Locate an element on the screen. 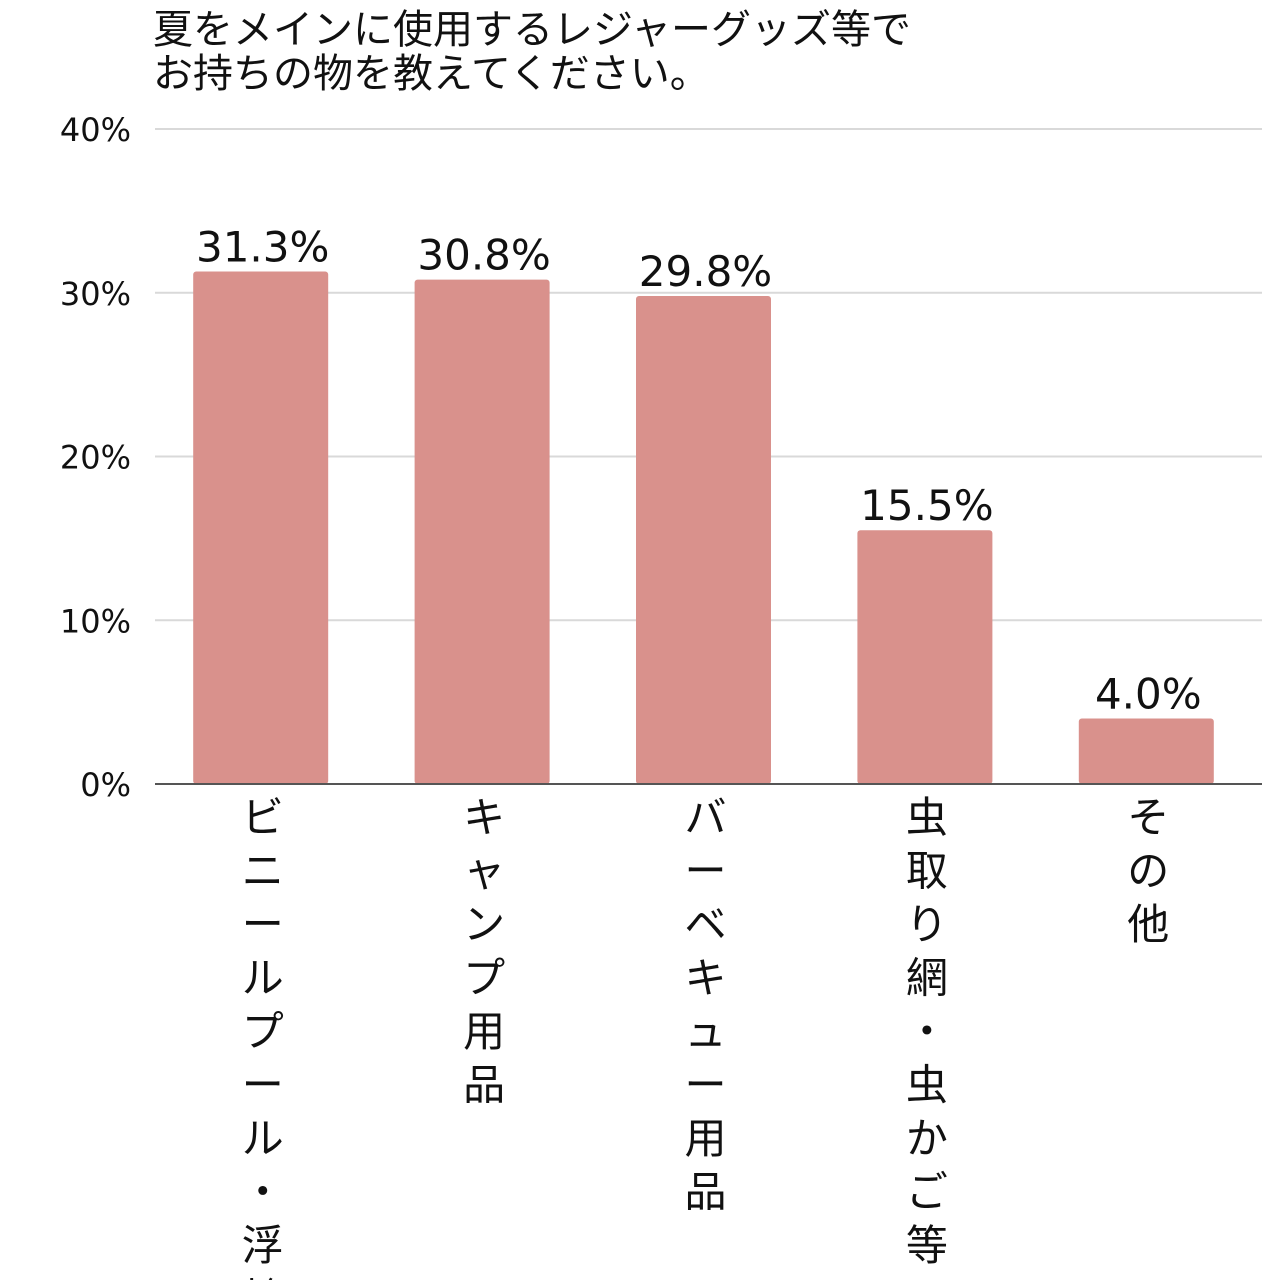  data-label: 15.5% is located at coordinates (926, 505).